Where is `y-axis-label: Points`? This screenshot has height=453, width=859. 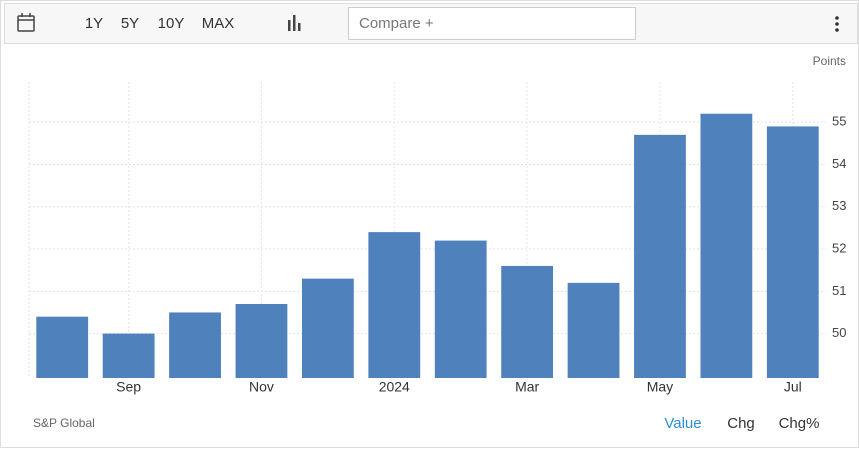 y-axis-label: Points is located at coordinates (829, 61).